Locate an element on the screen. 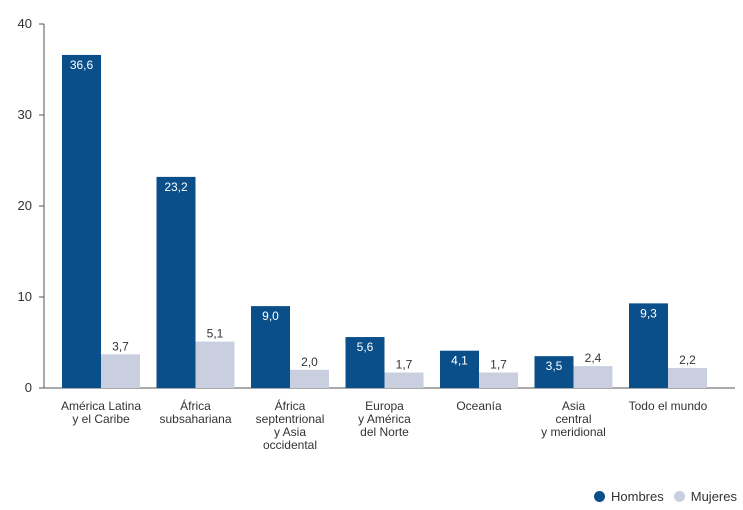  x-category-label: América Latina y el Caribe is located at coordinates (101, 412).